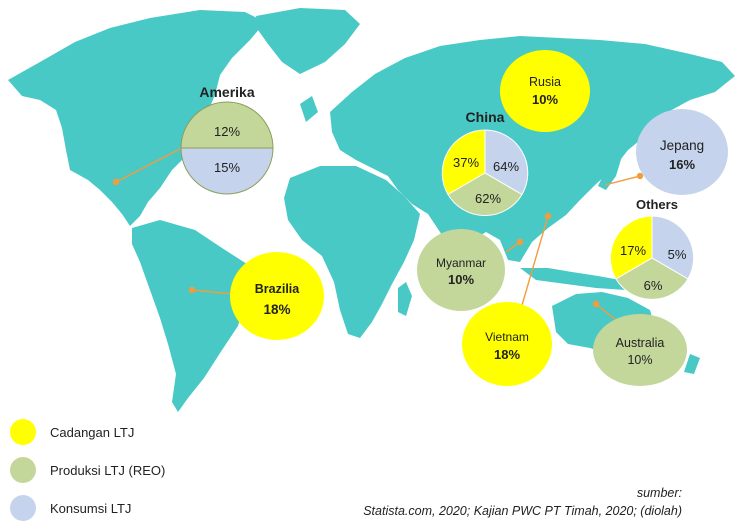  I want to click on legend-item-consumption: Konsumsi LTJ, so click(70, 508).